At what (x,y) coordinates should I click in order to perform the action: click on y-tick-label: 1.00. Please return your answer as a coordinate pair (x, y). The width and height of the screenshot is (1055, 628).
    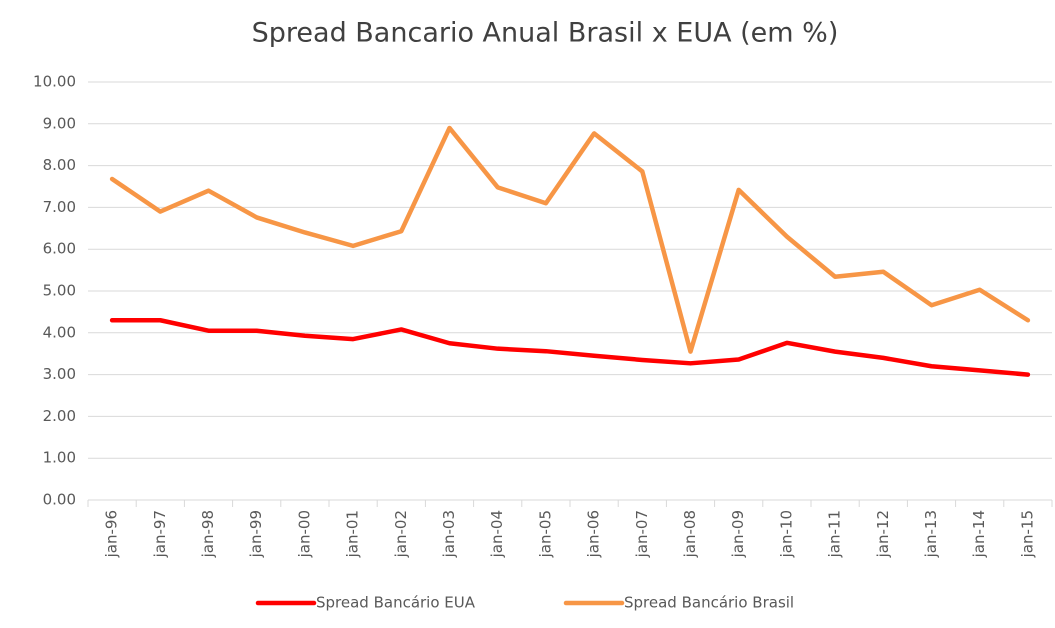
    Looking at the image, I should click on (59, 458).